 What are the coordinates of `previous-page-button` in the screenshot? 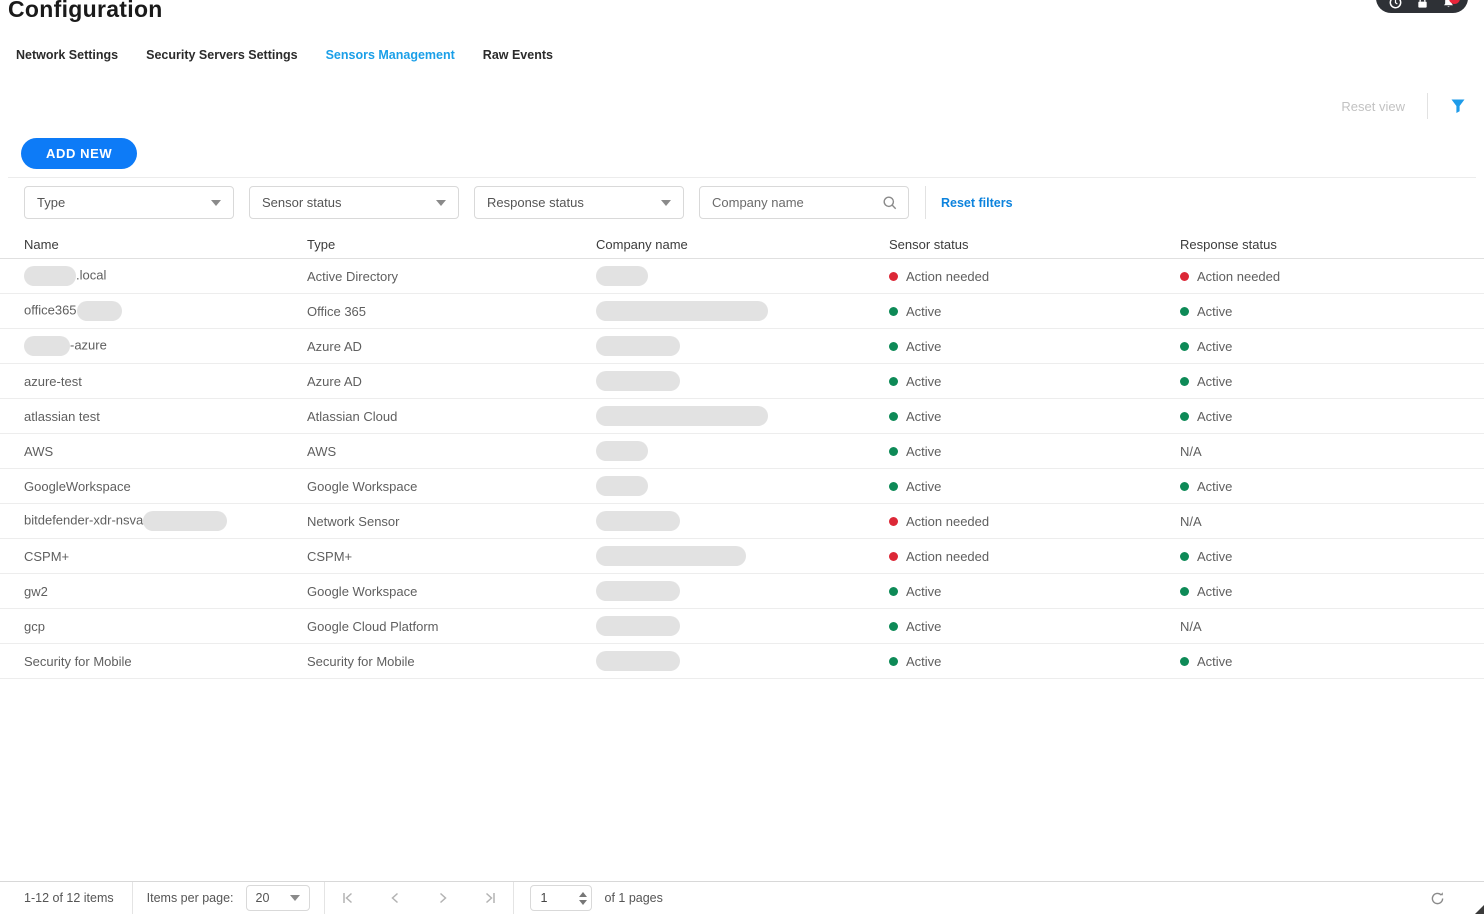 It's located at (395, 898).